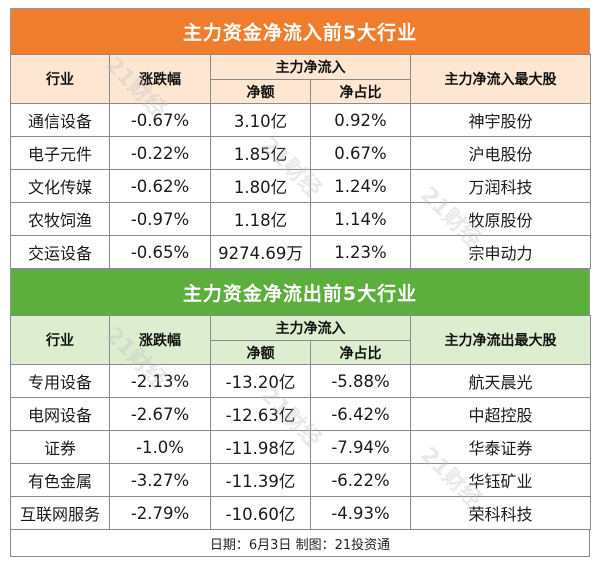 Image resolution: width=600 pixels, height=569 pixels. I want to click on top-stock-cell: 沪电股份, so click(500, 153).